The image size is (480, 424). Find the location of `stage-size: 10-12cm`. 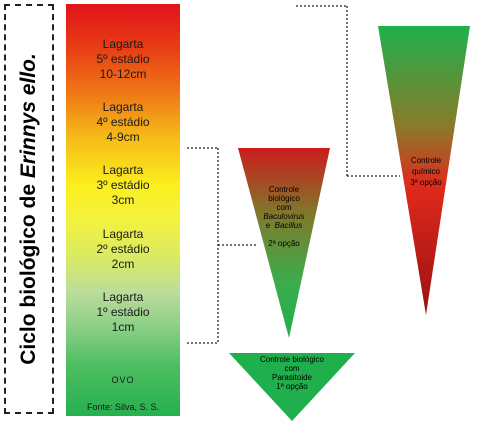

stage-size: 10-12cm is located at coordinates (123, 74).